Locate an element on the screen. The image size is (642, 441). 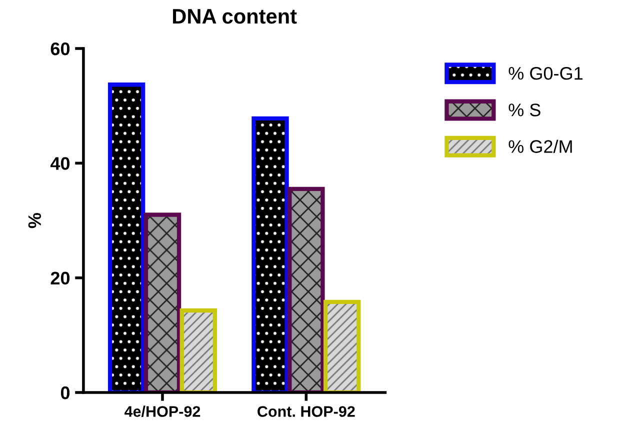
y-tick-label: 20 is located at coordinates (60, 278).